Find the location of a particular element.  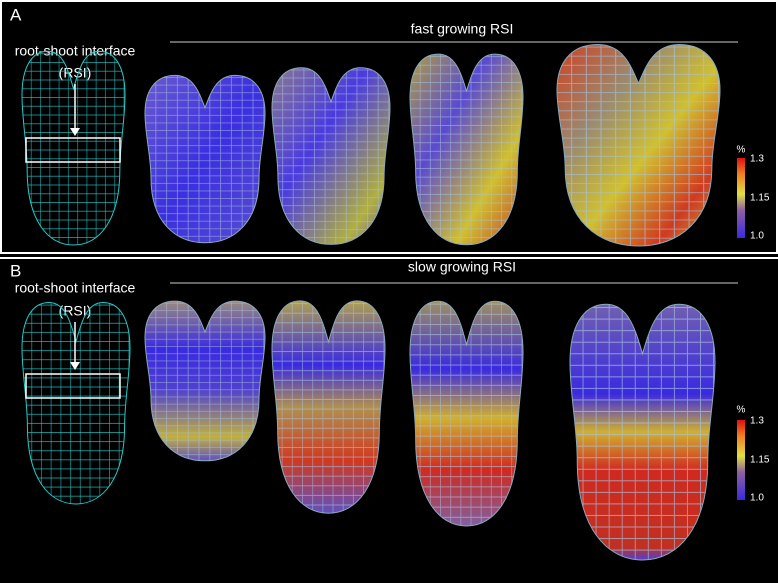

panel-title: fast growing RSI is located at coordinates (462, 29).